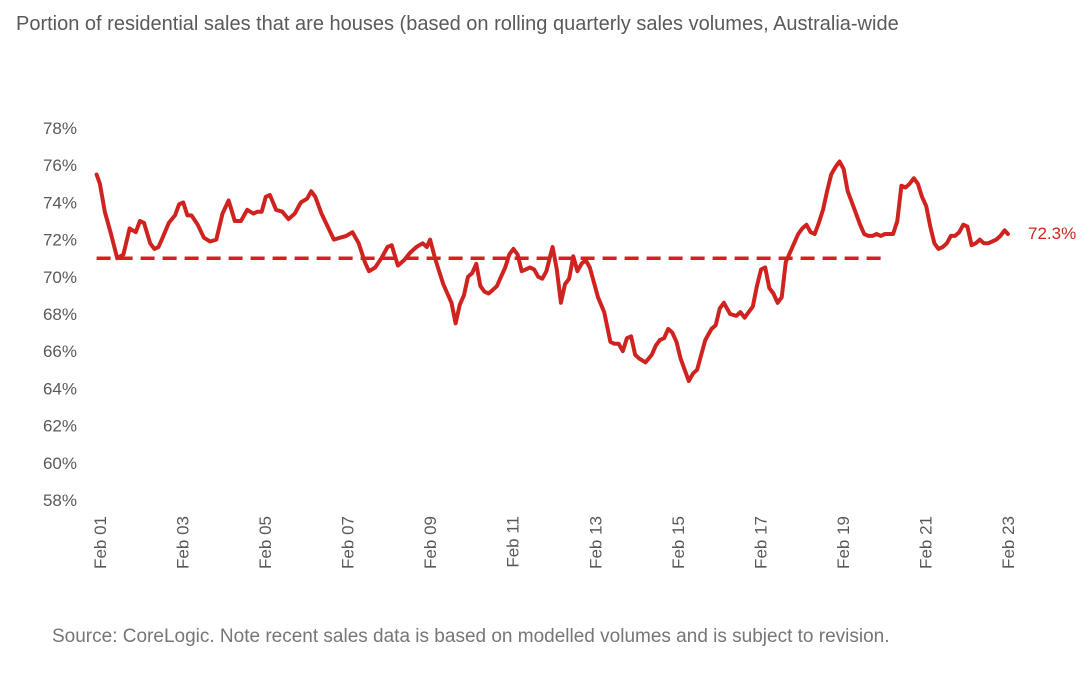 This screenshot has height=684, width=1090. What do you see at coordinates (60, 351) in the screenshot?
I see `y-tick-label: 66%` at bounding box center [60, 351].